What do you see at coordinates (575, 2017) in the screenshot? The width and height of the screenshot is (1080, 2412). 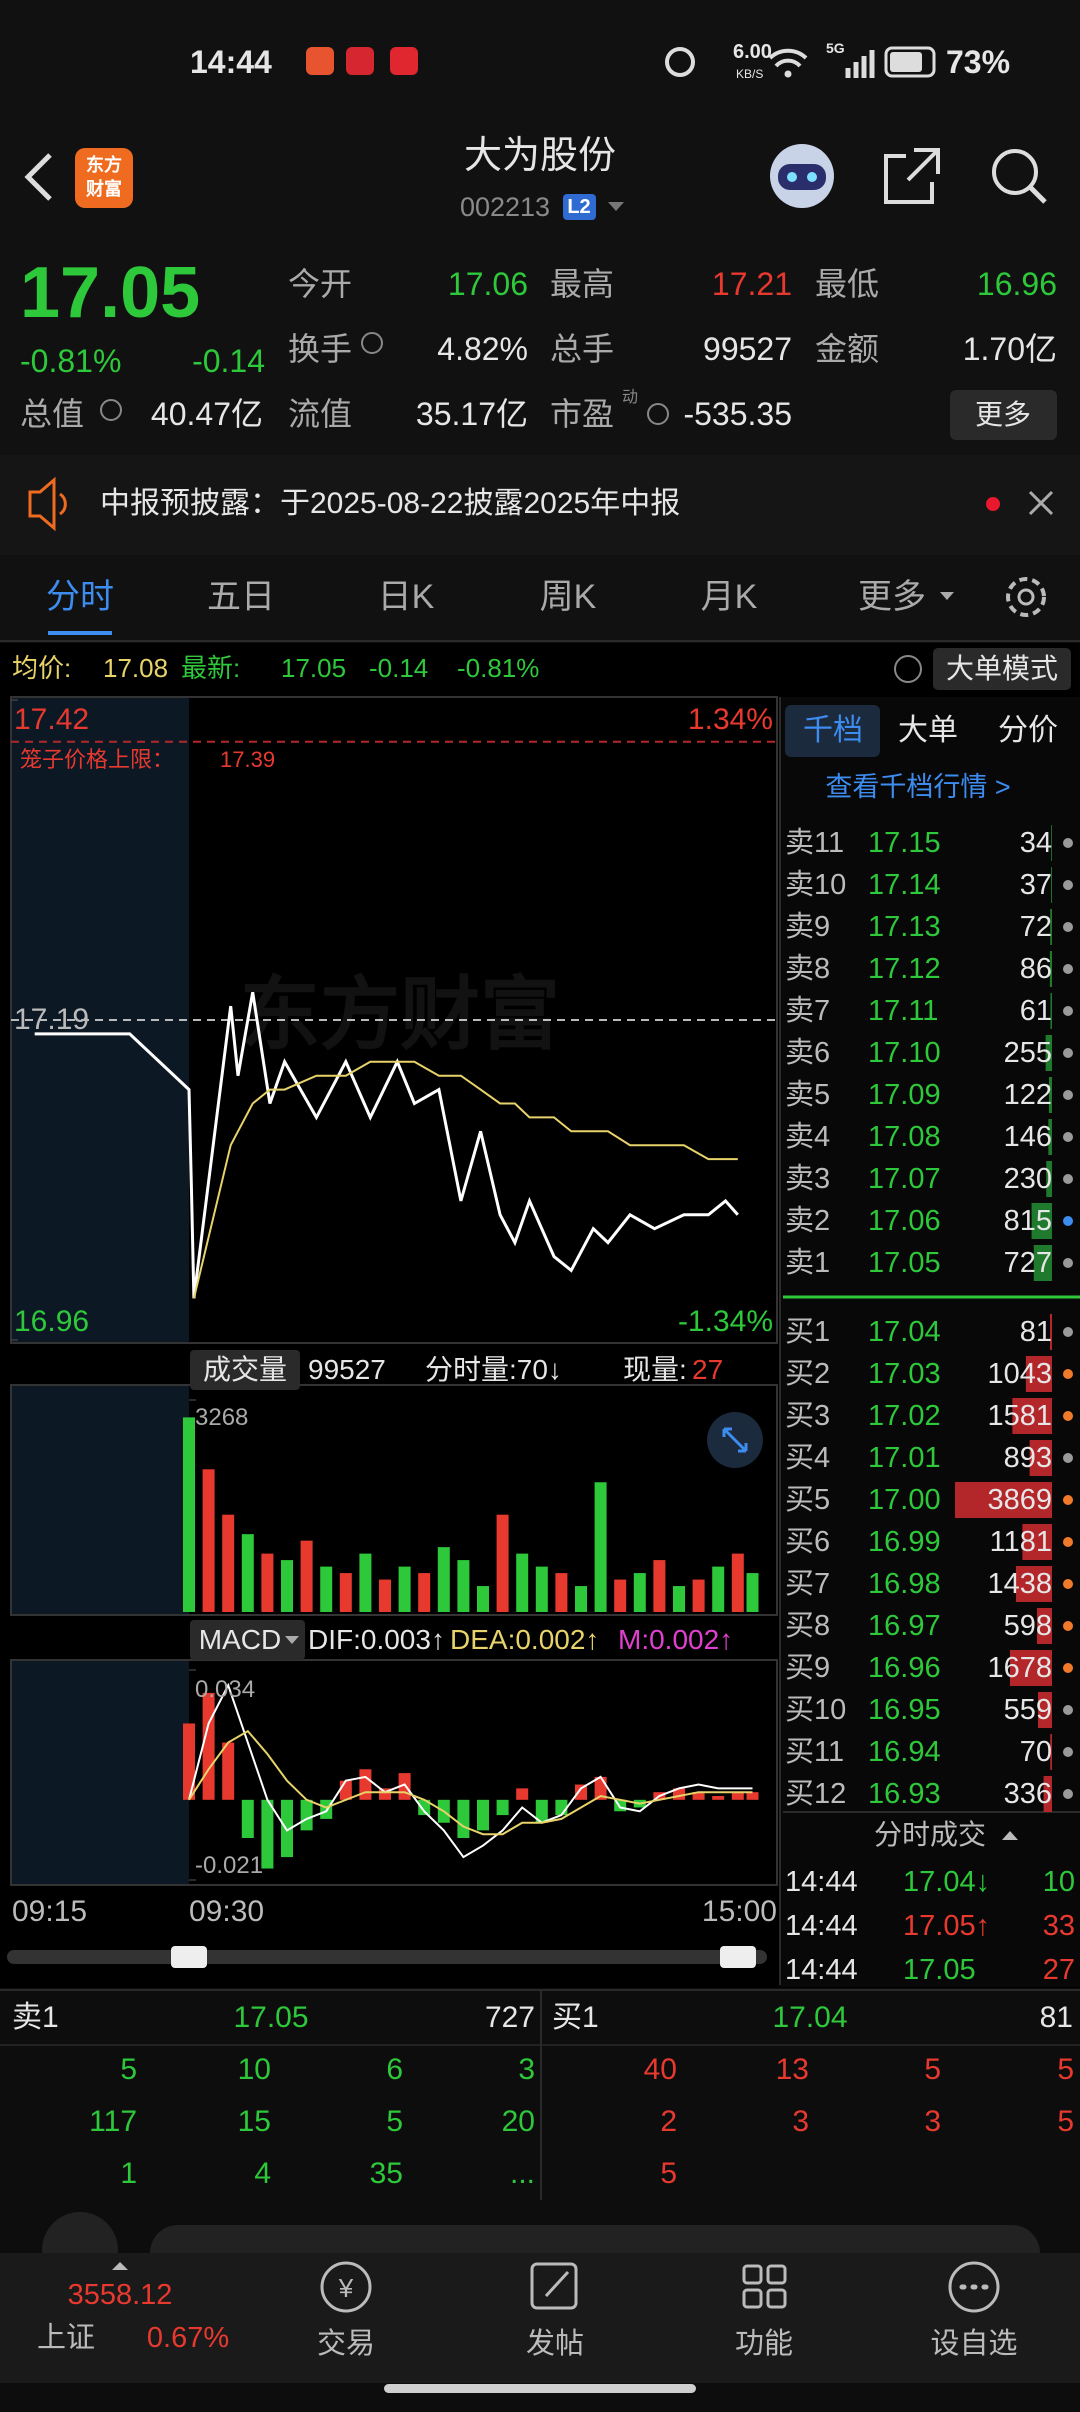 I see `queue-label: 买1` at bounding box center [575, 2017].